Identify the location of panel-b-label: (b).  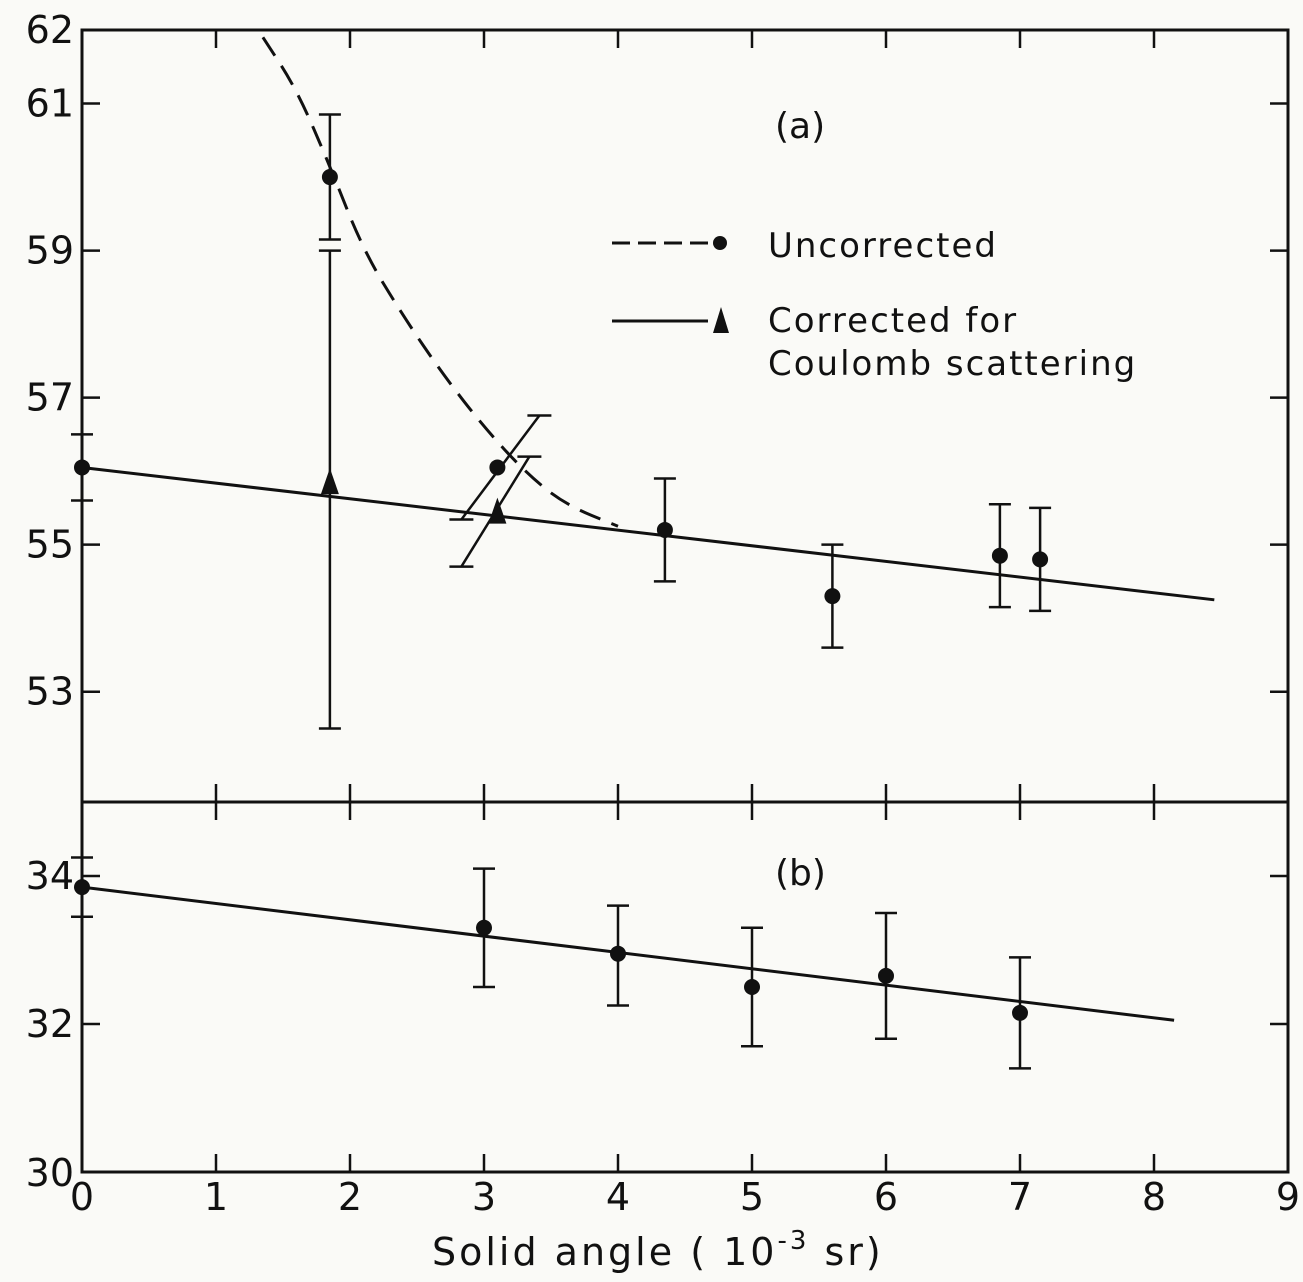
(800, 873).